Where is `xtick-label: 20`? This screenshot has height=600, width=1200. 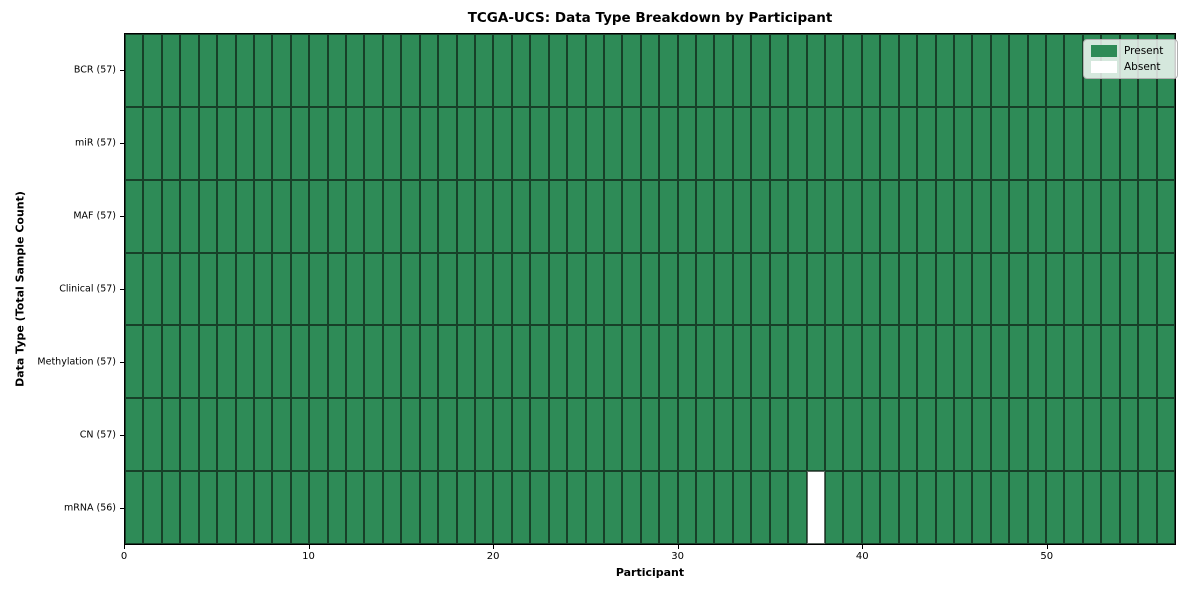
xtick-label: 20 is located at coordinates (493, 556).